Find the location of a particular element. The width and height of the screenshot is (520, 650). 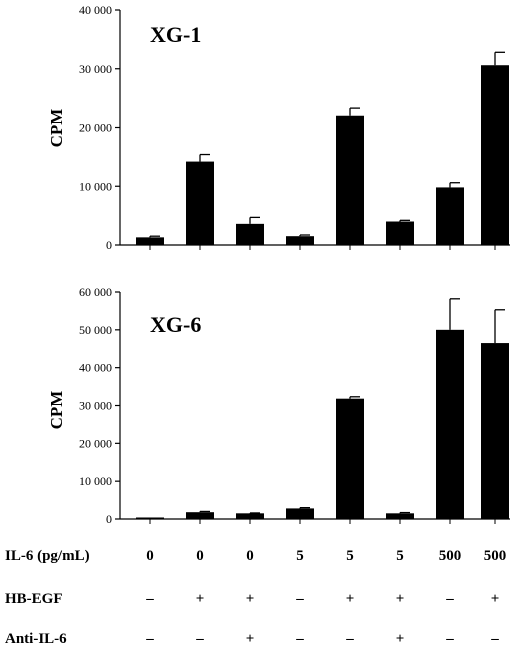

y-tick-label: 50 000 is located at coordinates (95, 330).